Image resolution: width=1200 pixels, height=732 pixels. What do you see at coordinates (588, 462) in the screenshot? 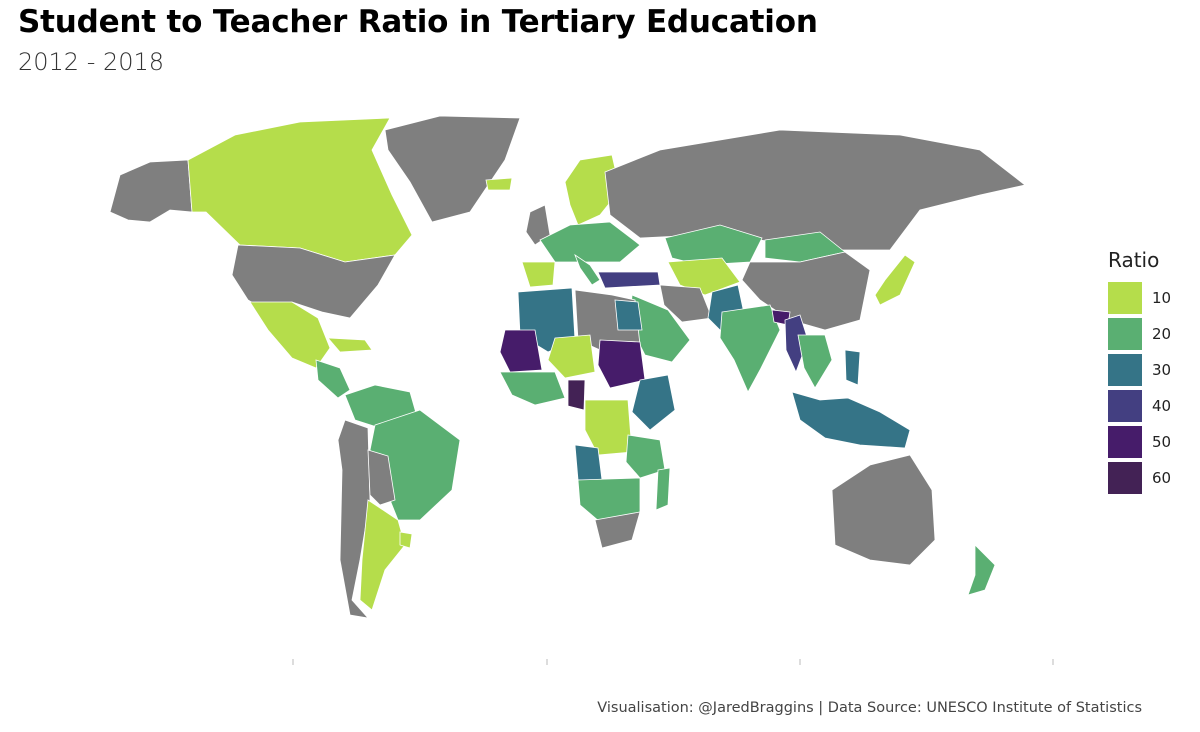
I see `region-gabon` at bounding box center [588, 462].